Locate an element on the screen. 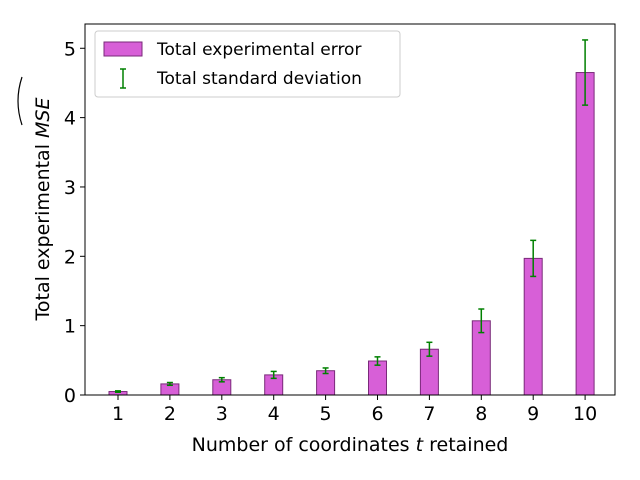 The image size is (640, 480). y-tick-label-1: 1 is located at coordinates (70, 327).